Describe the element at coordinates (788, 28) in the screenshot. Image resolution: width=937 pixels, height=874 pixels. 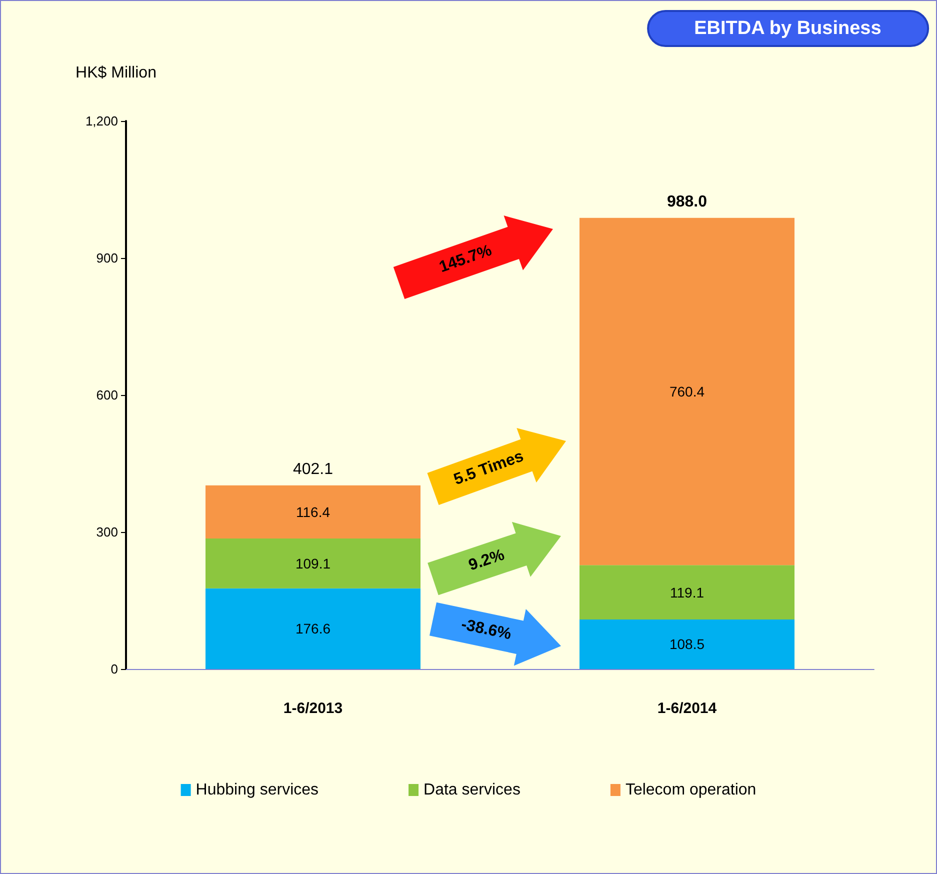
I see `chart-title: EBITDA by Business` at that location.